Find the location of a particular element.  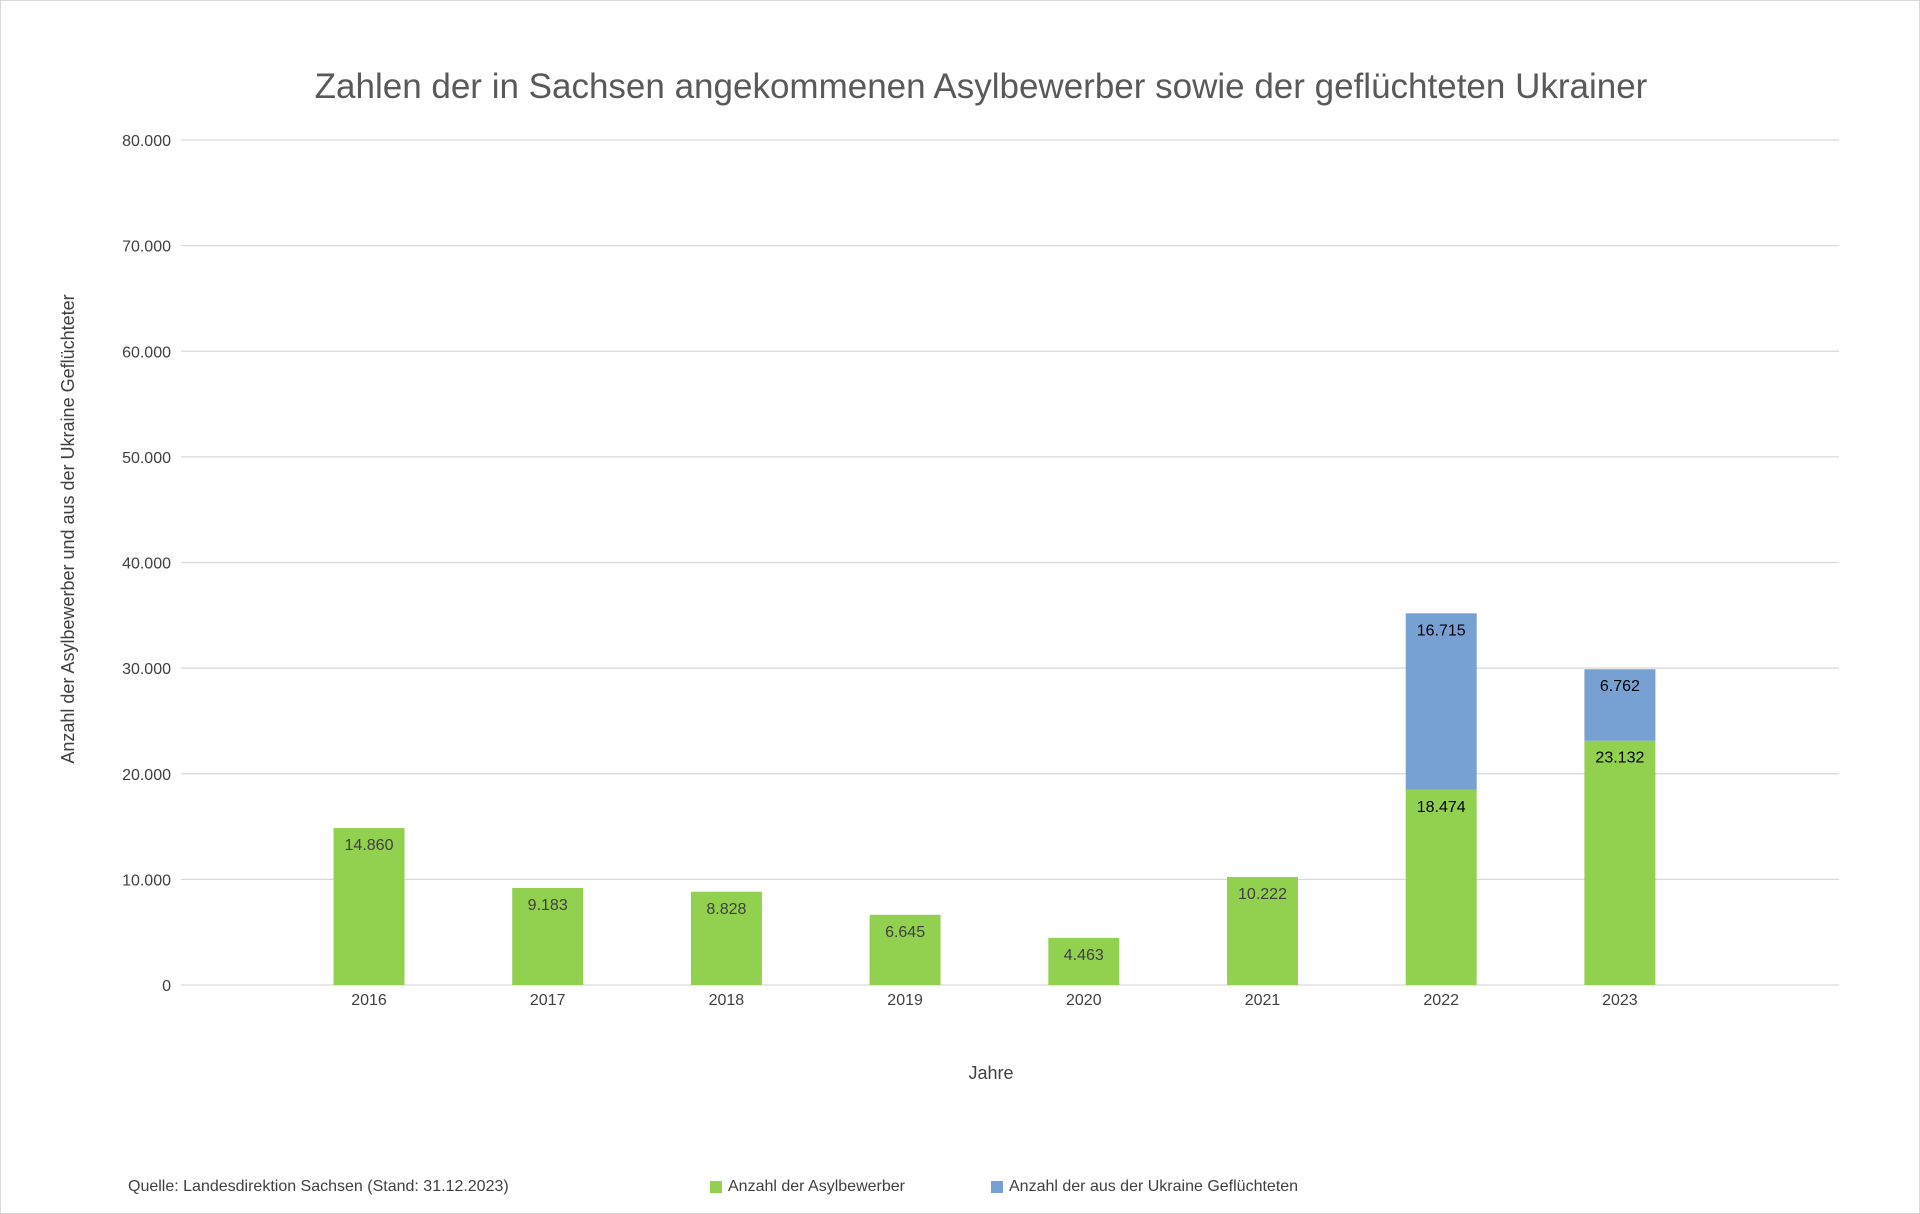

bar-asylbewerber-2022 is located at coordinates (1441, 887).